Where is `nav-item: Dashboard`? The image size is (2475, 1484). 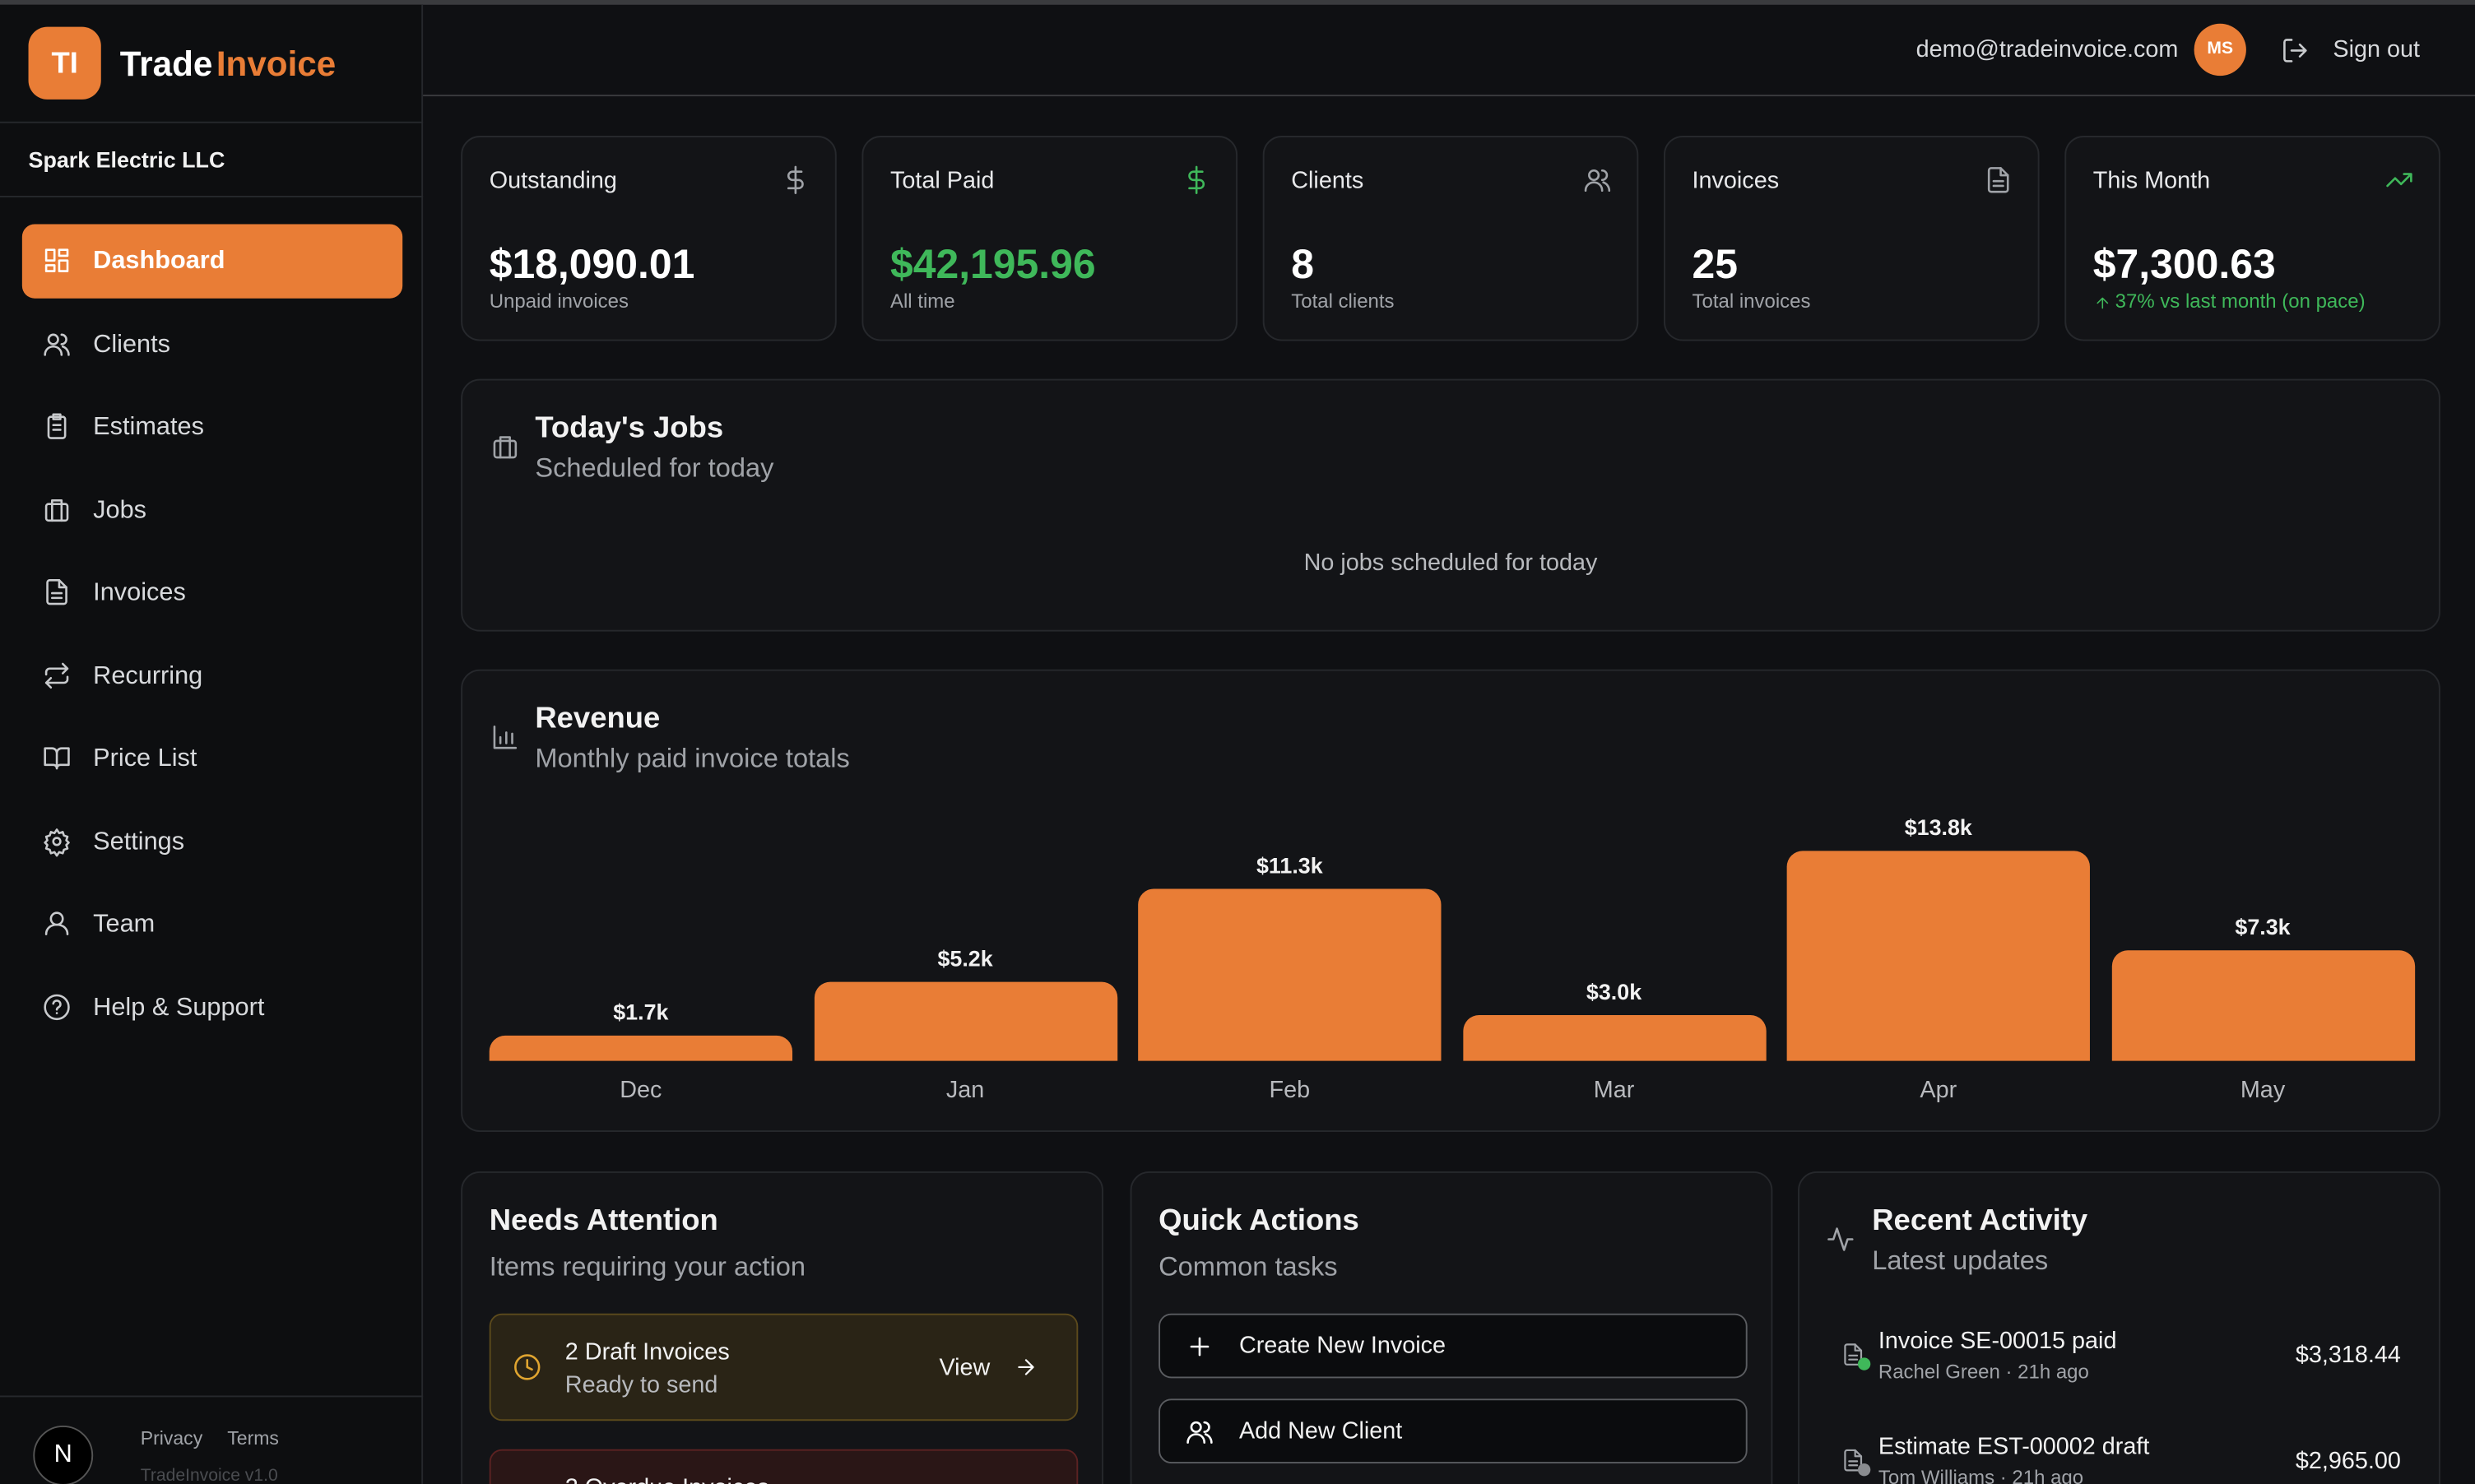 nav-item: Dashboard is located at coordinates (212, 261).